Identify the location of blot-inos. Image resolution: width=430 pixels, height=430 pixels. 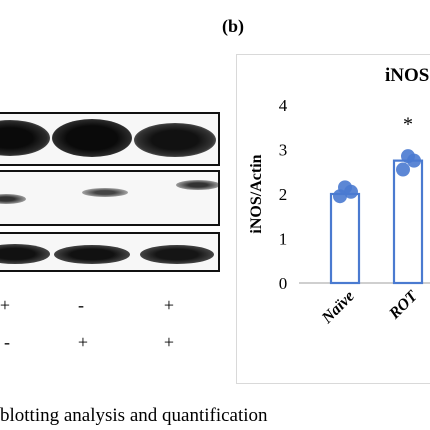
(110, 139).